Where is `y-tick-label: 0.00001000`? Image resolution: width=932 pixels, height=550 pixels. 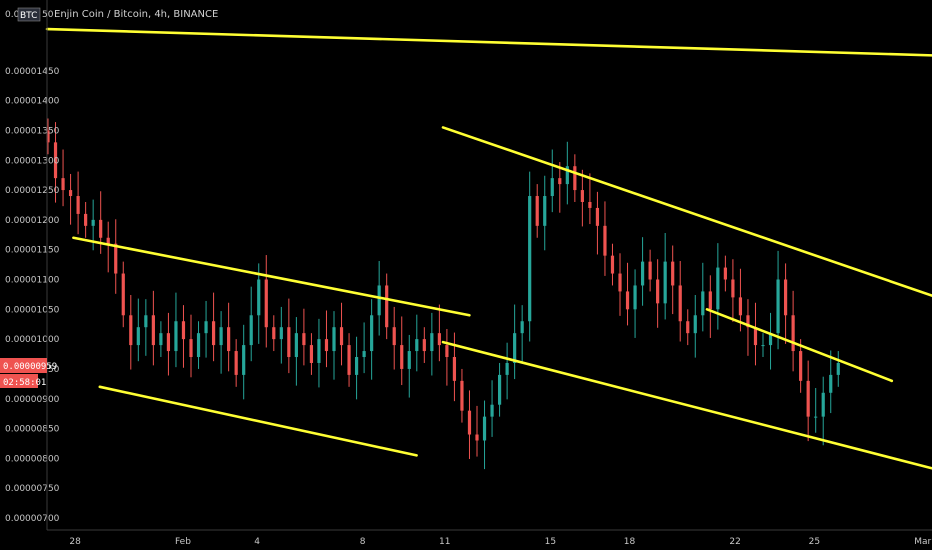
y-tick-label: 0.00001000 is located at coordinates (32, 340).